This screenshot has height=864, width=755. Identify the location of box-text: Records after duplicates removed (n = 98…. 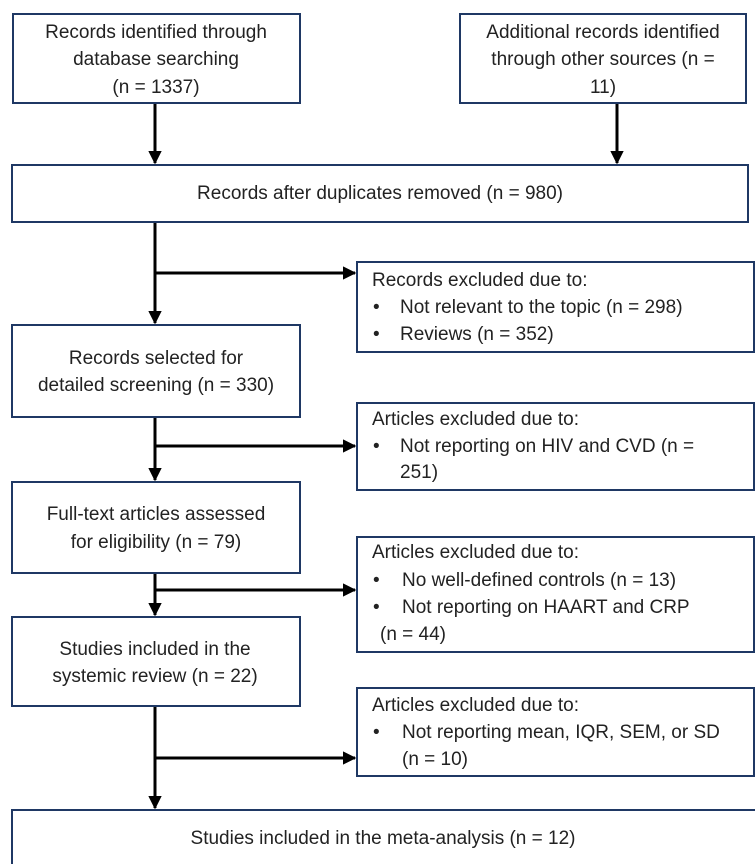
(380, 193).